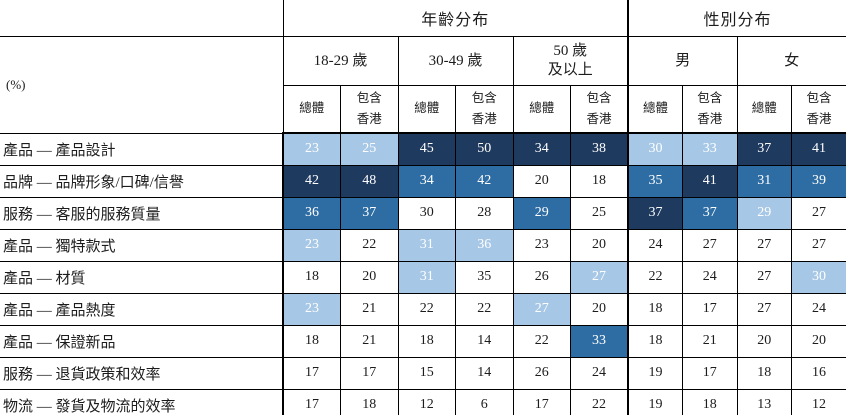 This screenshot has width=846, height=415. What do you see at coordinates (455, 61) in the screenshot?
I see `age-30-49-header: 30-49 歲` at bounding box center [455, 61].